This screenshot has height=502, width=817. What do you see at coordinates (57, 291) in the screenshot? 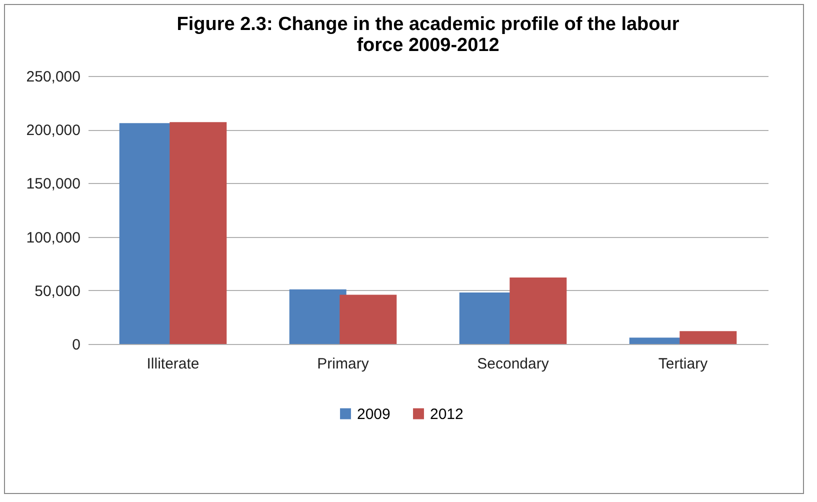
I see `y-tick-label: 50,000` at bounding box center [57, 291].